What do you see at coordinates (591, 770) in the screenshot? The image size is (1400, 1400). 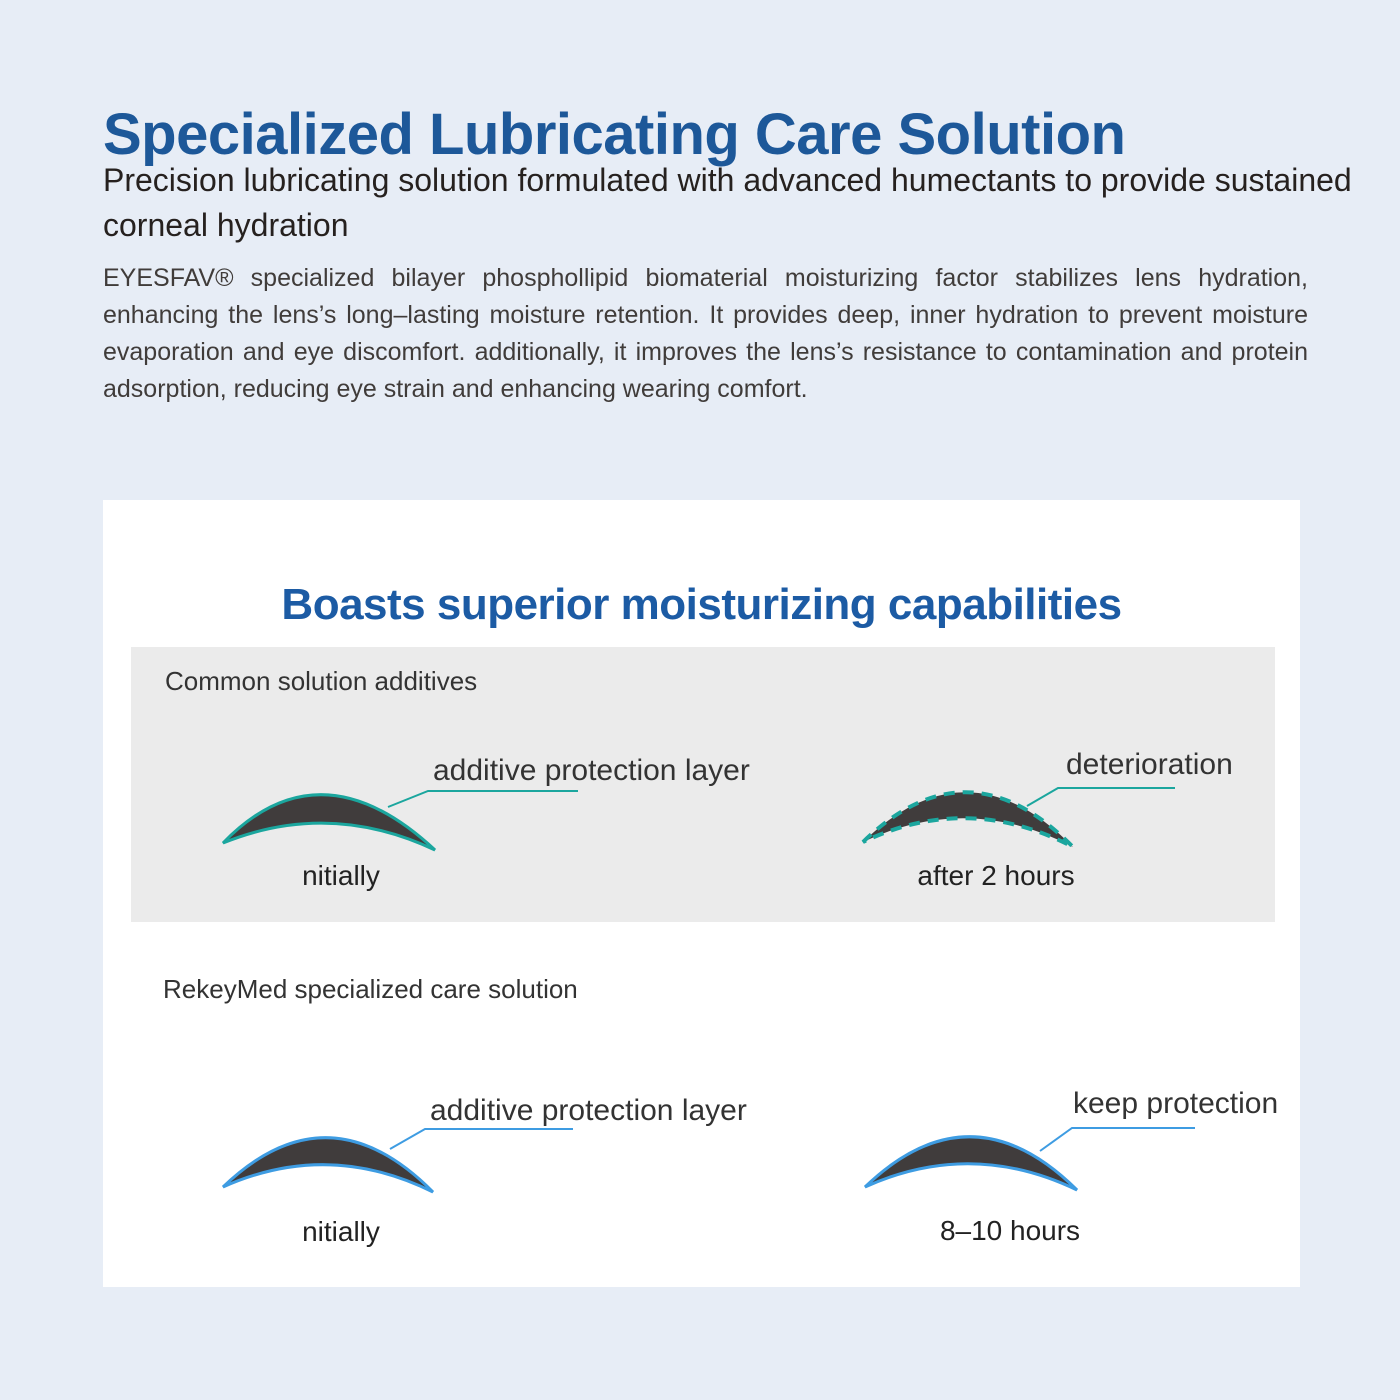 I see `annotation-additive-layer-common: additive protection layer` at bounding box center [591, 770].